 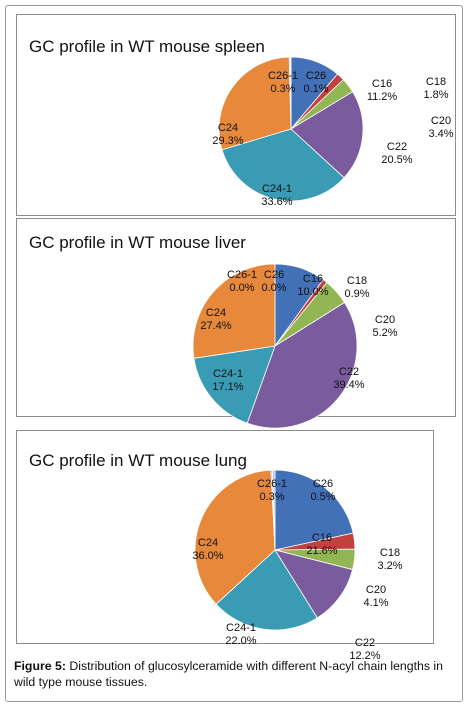 What do you see at coordinates (240, 641) in the screenshot?
I see `slice-value-c24-1: 22.0%` at bounding box center [240, 641].